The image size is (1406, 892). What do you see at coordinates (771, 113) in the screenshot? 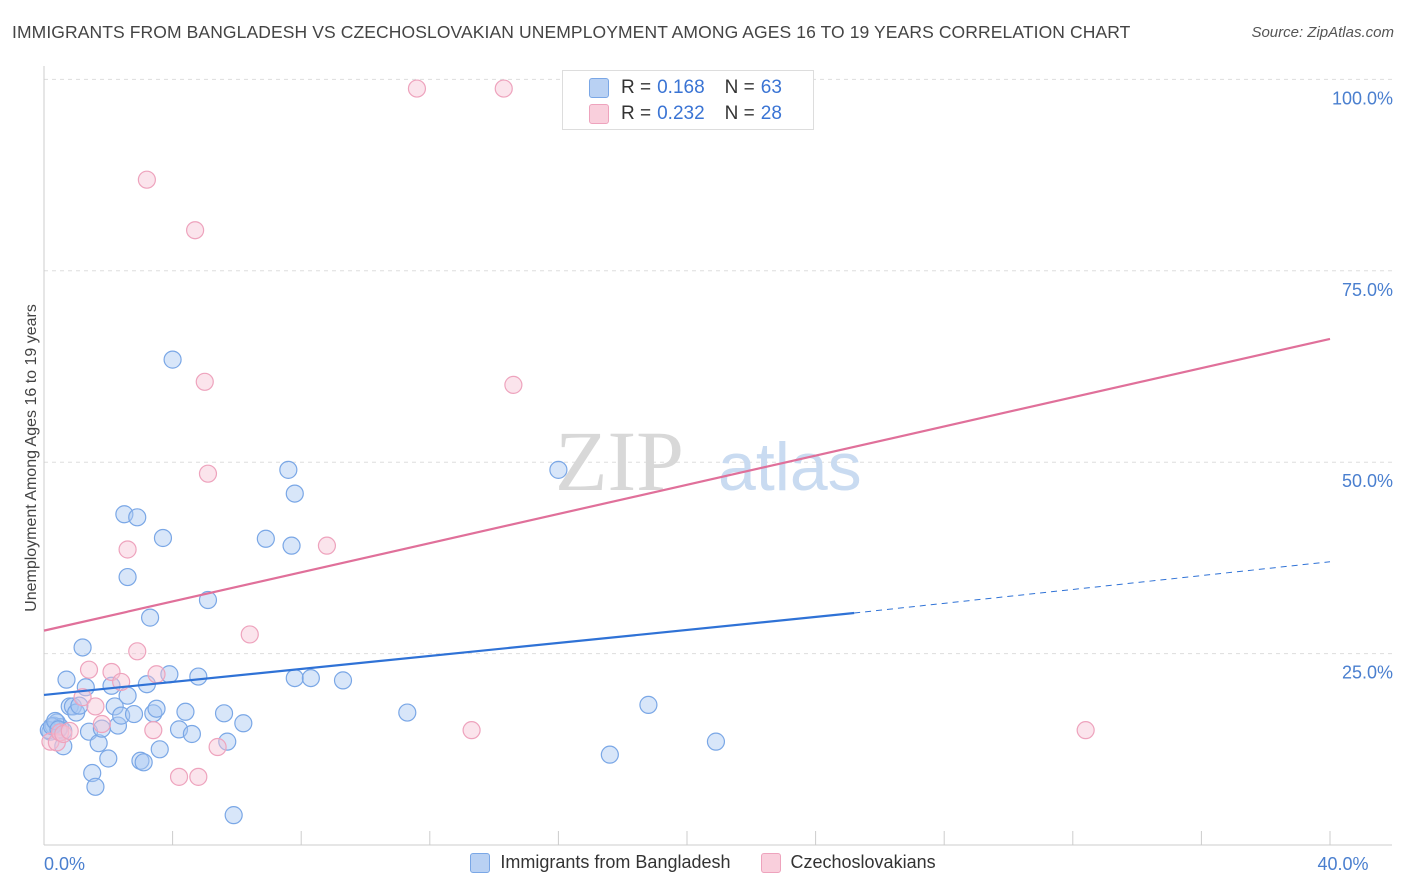
I see `legend-n-value: 28` at bounding box center [771, 113].